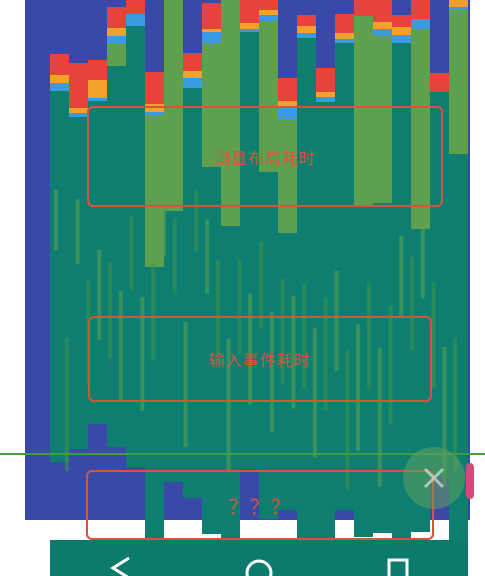  What do you see at coordinates (242, 454) in the screenshot?
I see `frame-budget-line` at bounding box center [242, 454].